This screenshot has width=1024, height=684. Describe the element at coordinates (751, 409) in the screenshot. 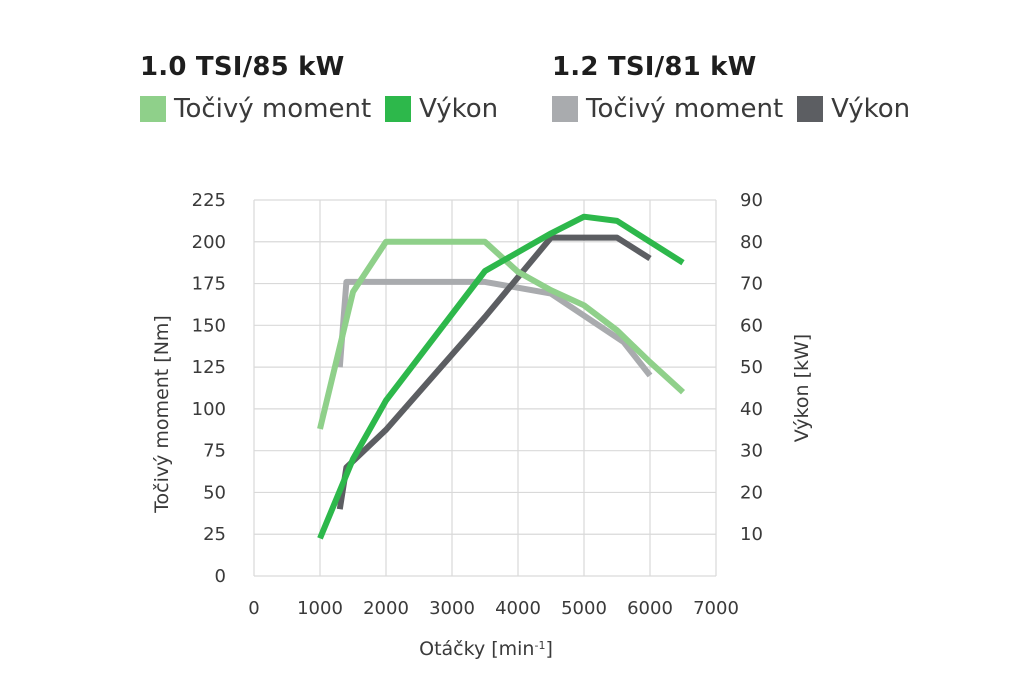

I see `y-right-tick-label: 40` at that location.